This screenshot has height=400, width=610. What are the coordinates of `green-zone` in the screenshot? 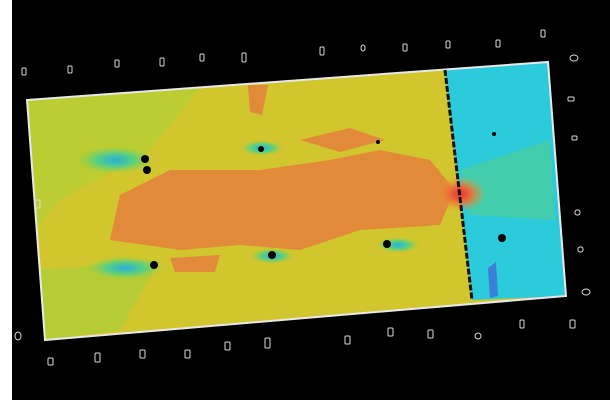 It's located at (100, 300).